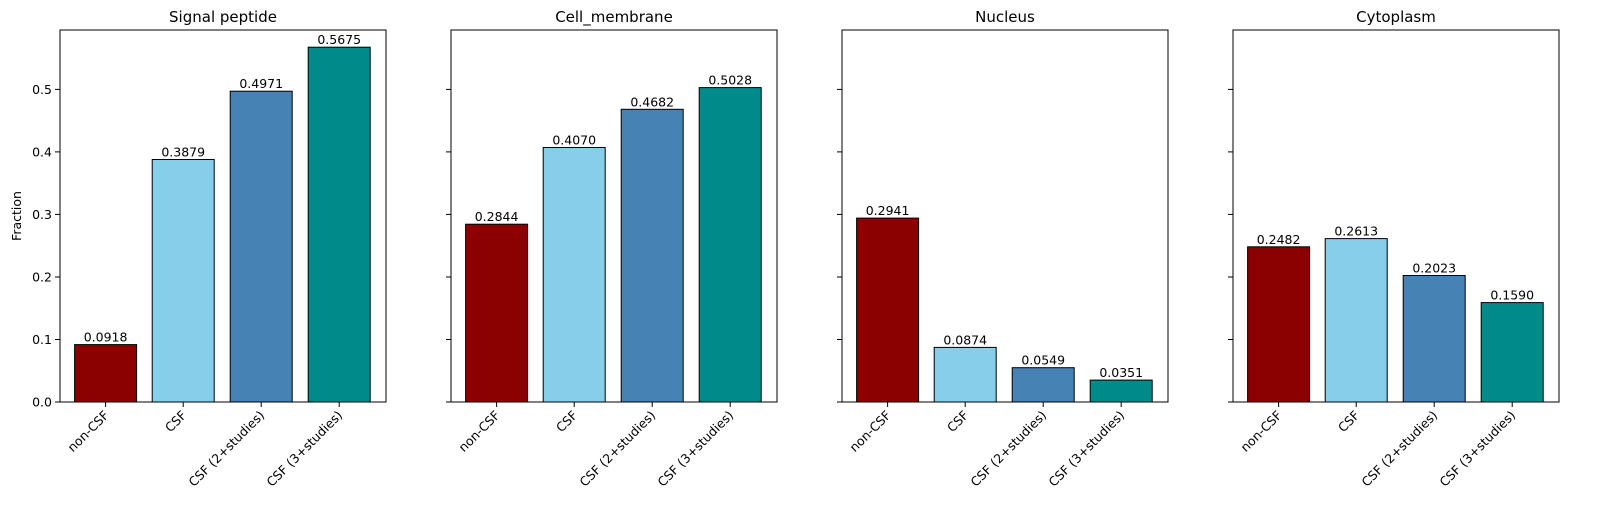  I want to click on bar-value-label: 0.3879, so click(183, 152).